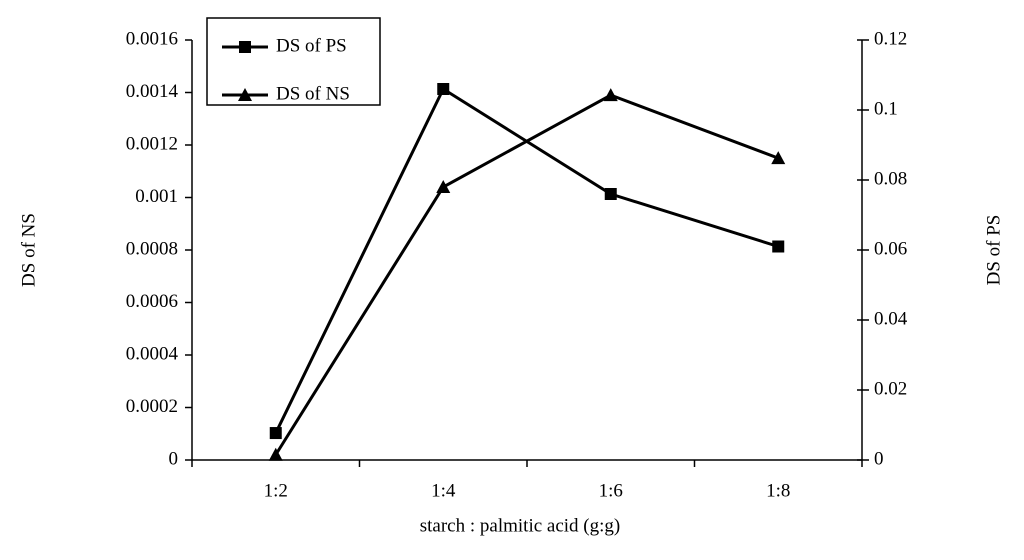  I want to click on legend-label: DS of PS, so click(311, 45).